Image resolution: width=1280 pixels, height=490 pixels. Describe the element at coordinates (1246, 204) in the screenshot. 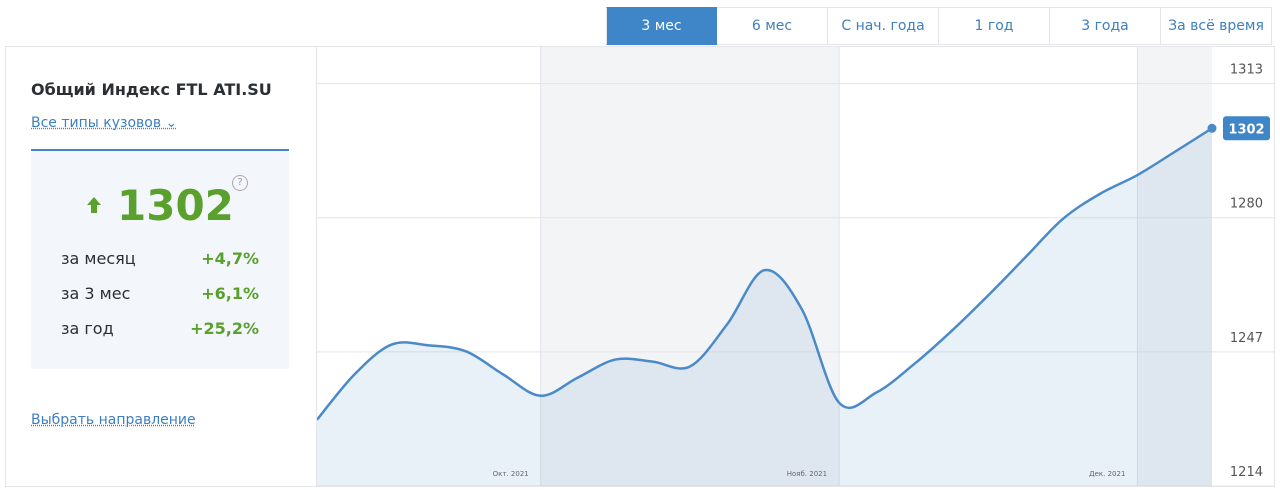

I see `y-tick-label: 1280` at that location.